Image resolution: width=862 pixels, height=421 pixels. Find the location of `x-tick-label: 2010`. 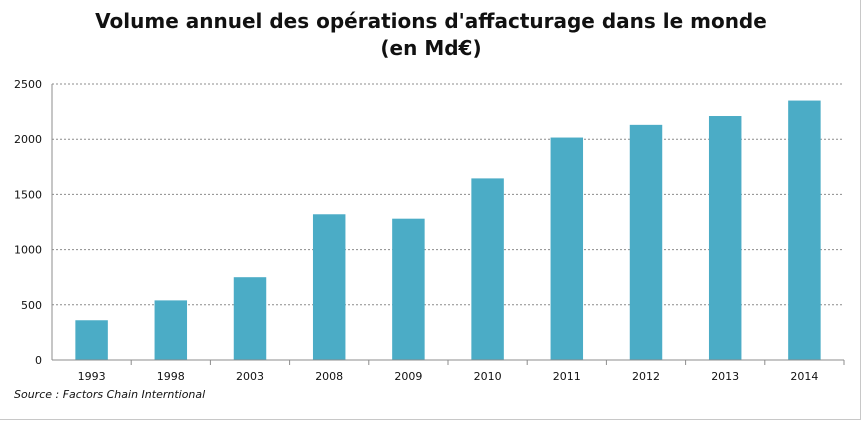

x-tick-label: 2010 is located at coordinates (488, 376).